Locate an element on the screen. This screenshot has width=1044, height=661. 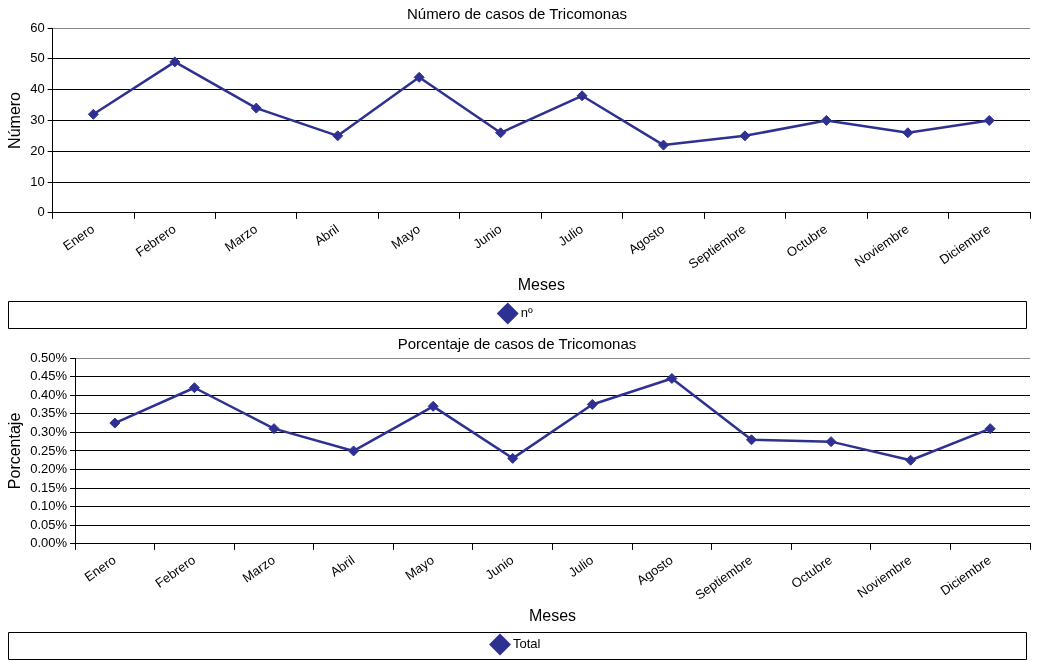
y-tick-label: 60 is located at coordinates (37, 27).